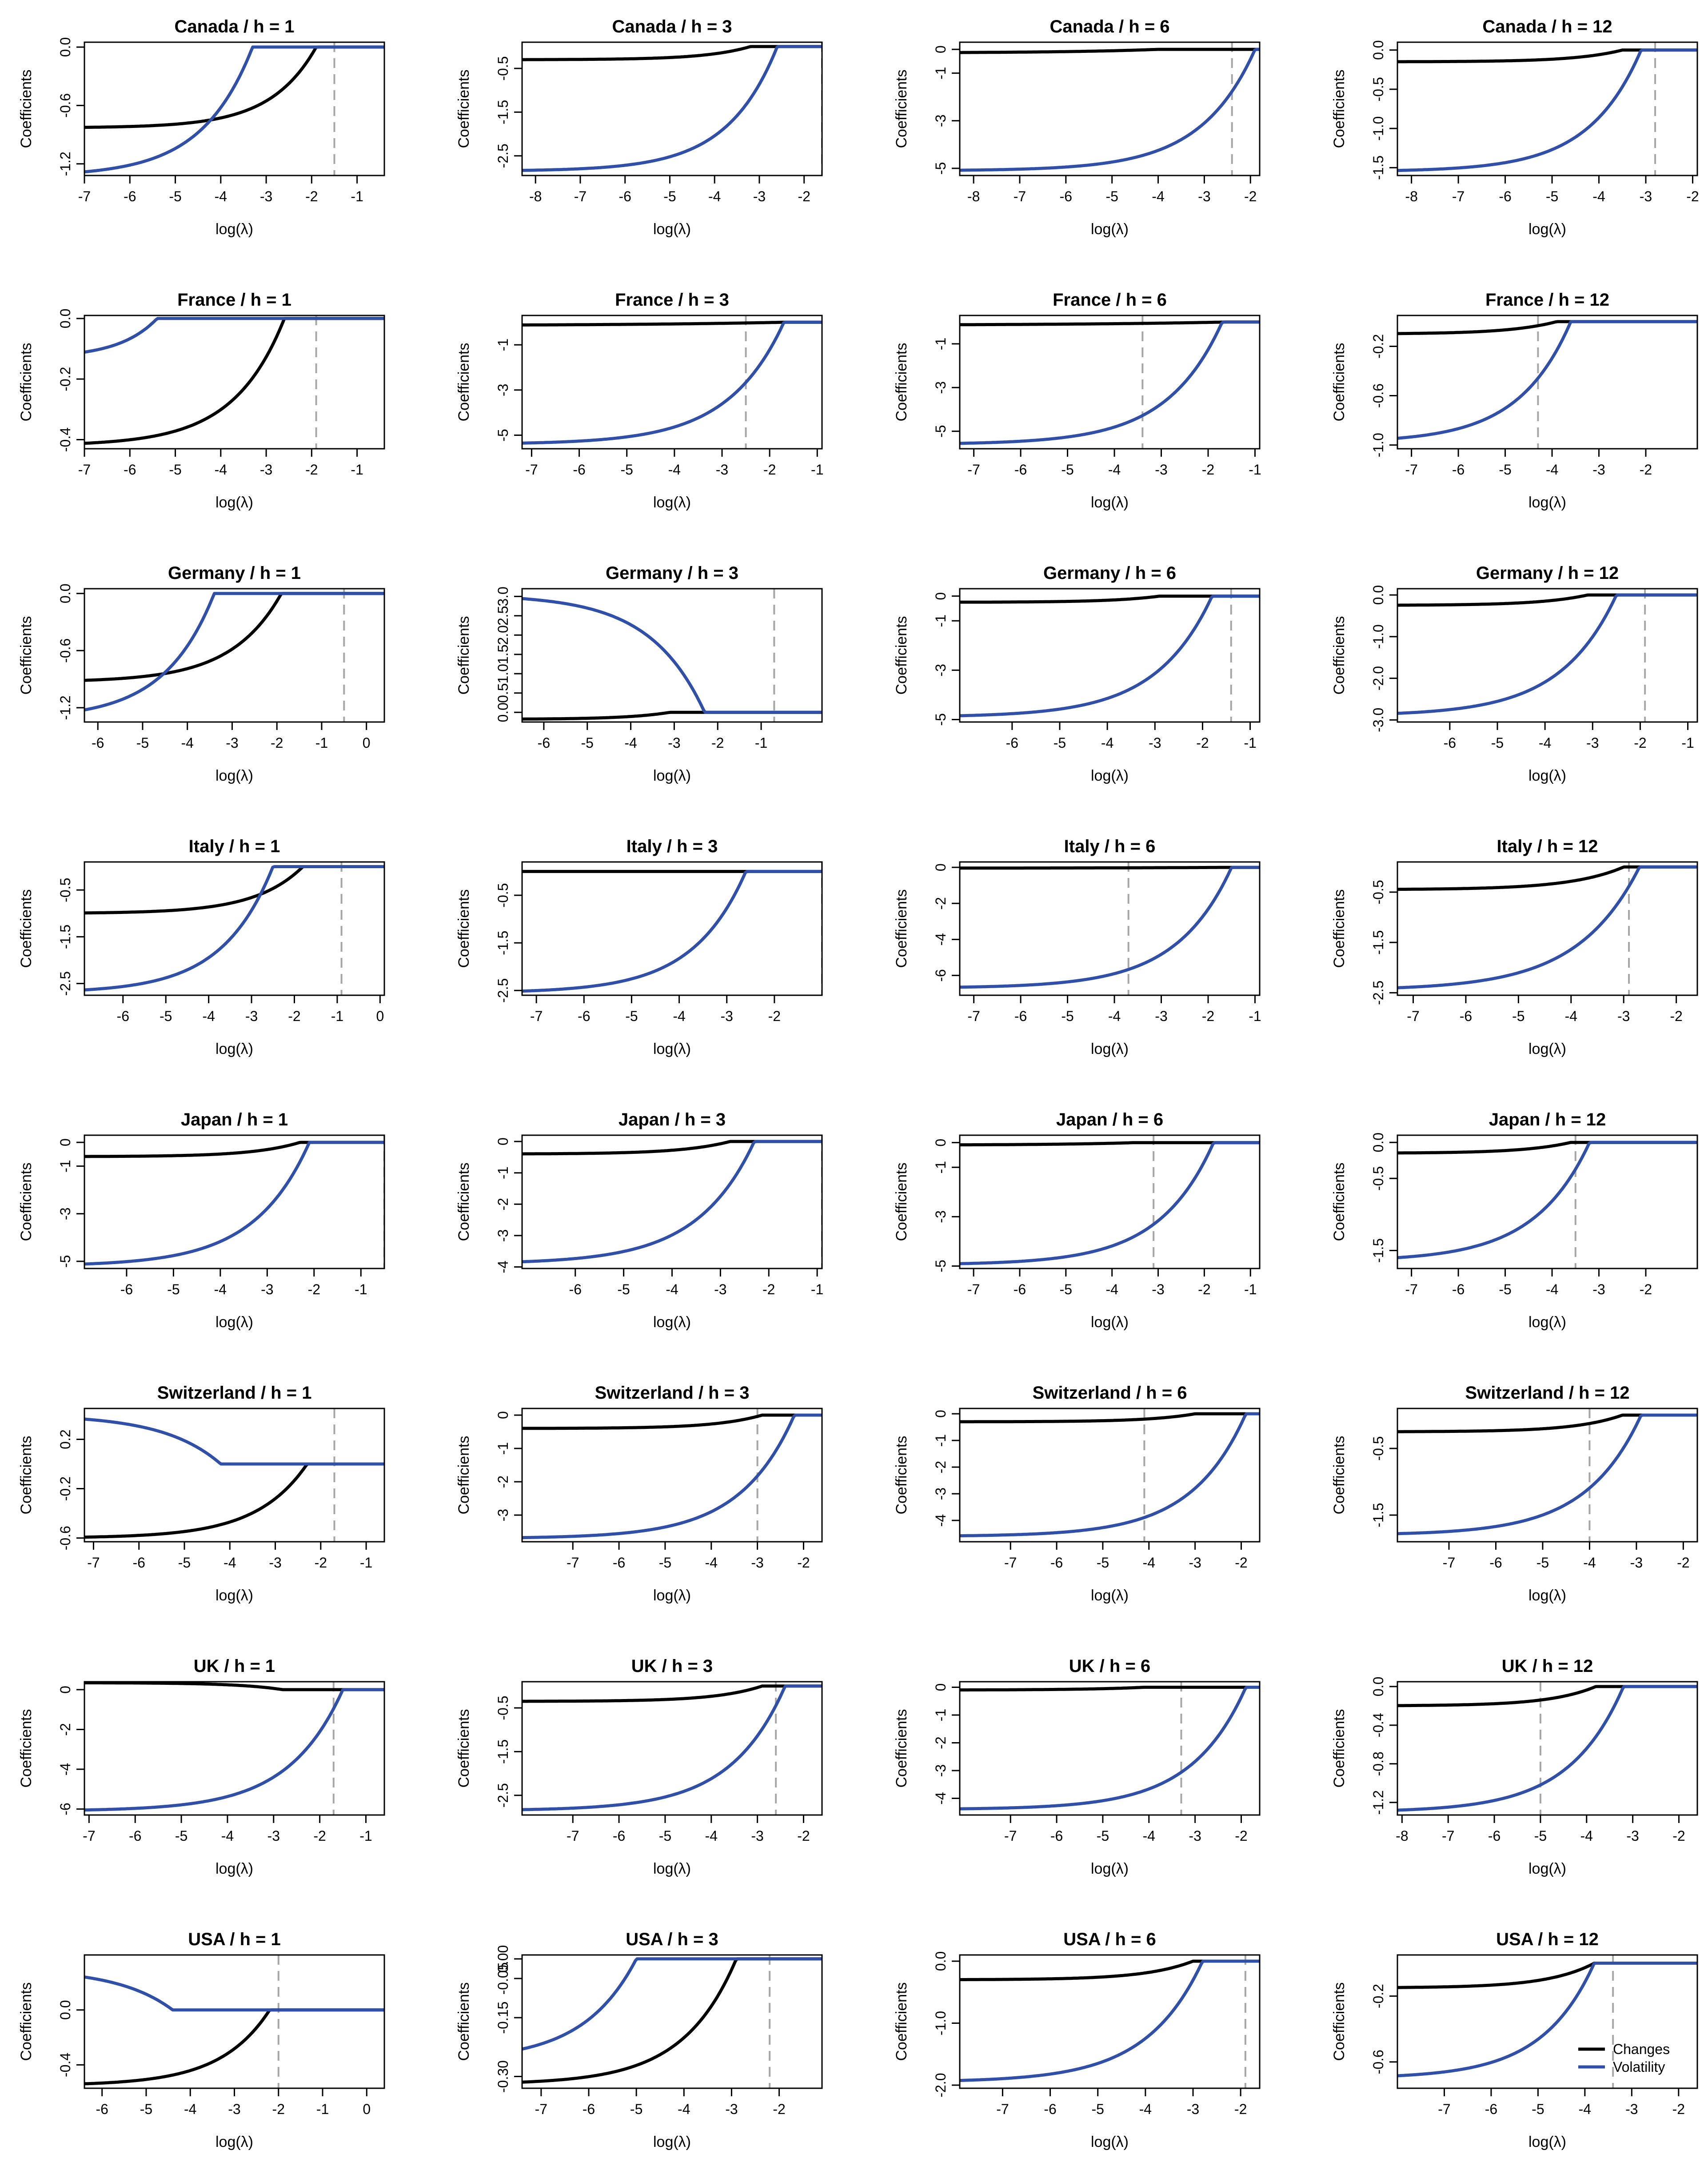  What do you see at coordinates (367, 2109) in the screenshot?
I see `x-tick-label: 0` at bounding box center [367, 2109].